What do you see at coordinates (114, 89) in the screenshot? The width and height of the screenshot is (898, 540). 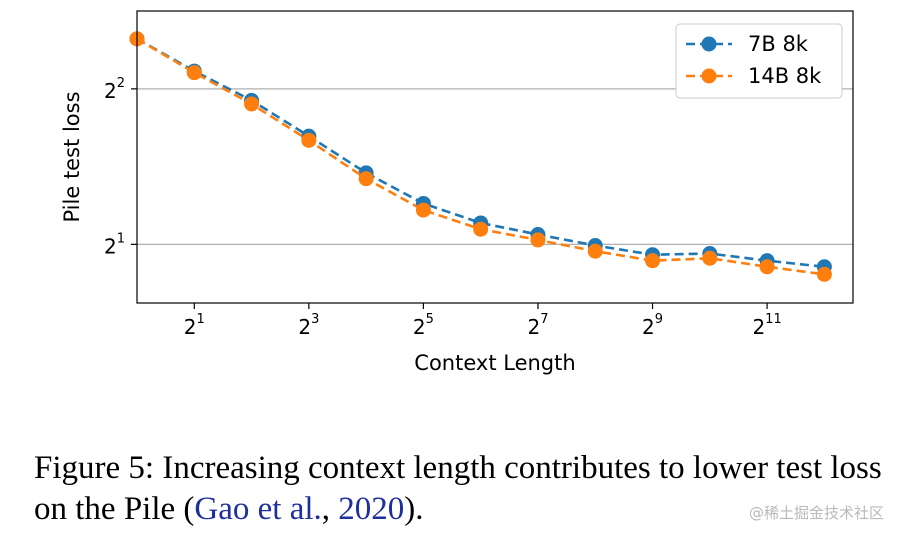 I see `y-tick-label: 22` at bounding box center [114, 89].